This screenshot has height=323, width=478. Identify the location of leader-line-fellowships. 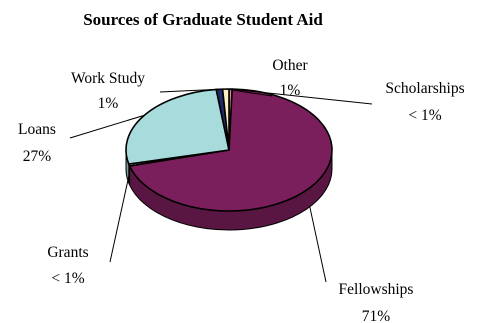
(318, 244).